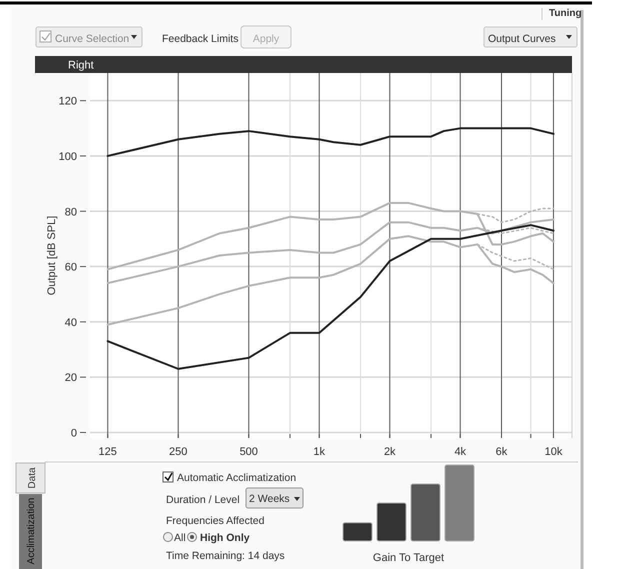 This screenshot has height=569, width=619. I want to click on y-tick-label: 80, so click(70, 212).